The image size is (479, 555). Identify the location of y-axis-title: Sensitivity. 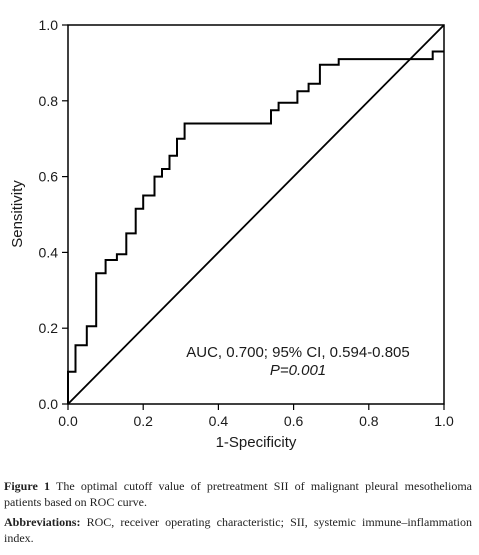
(17, 214).